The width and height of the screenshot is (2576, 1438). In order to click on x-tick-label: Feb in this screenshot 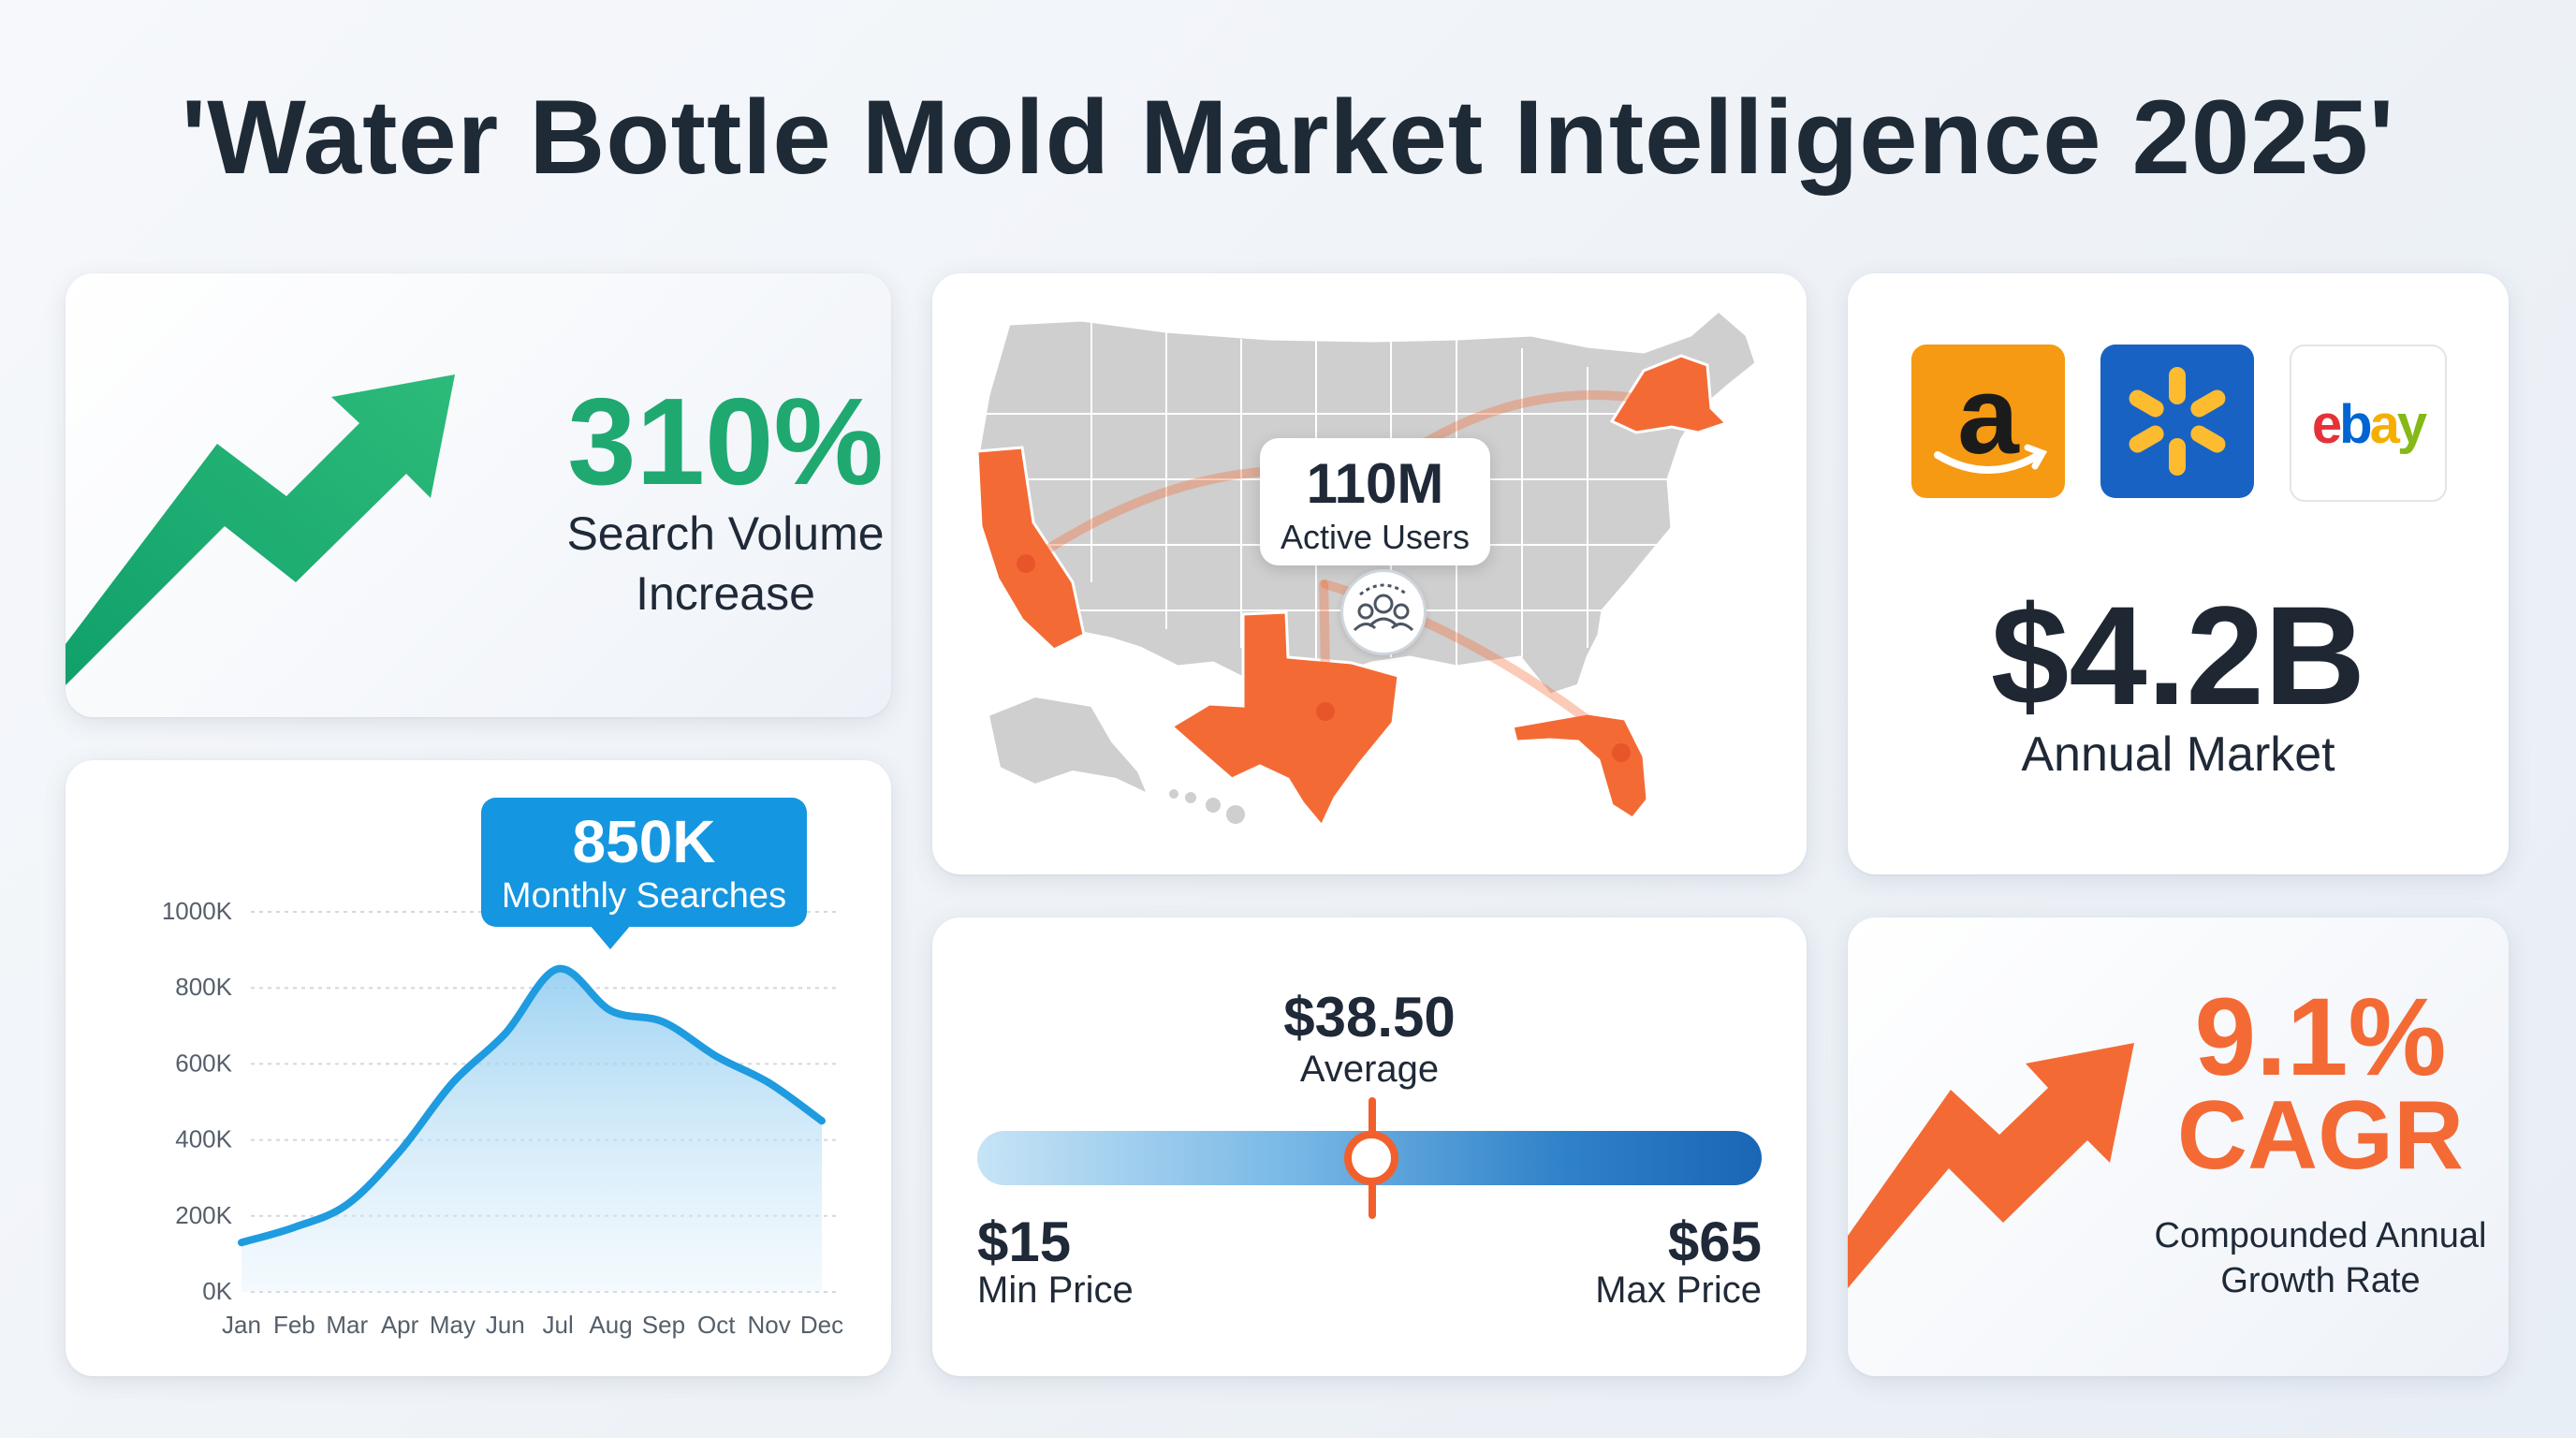, I will do `click(294, 1325)`.